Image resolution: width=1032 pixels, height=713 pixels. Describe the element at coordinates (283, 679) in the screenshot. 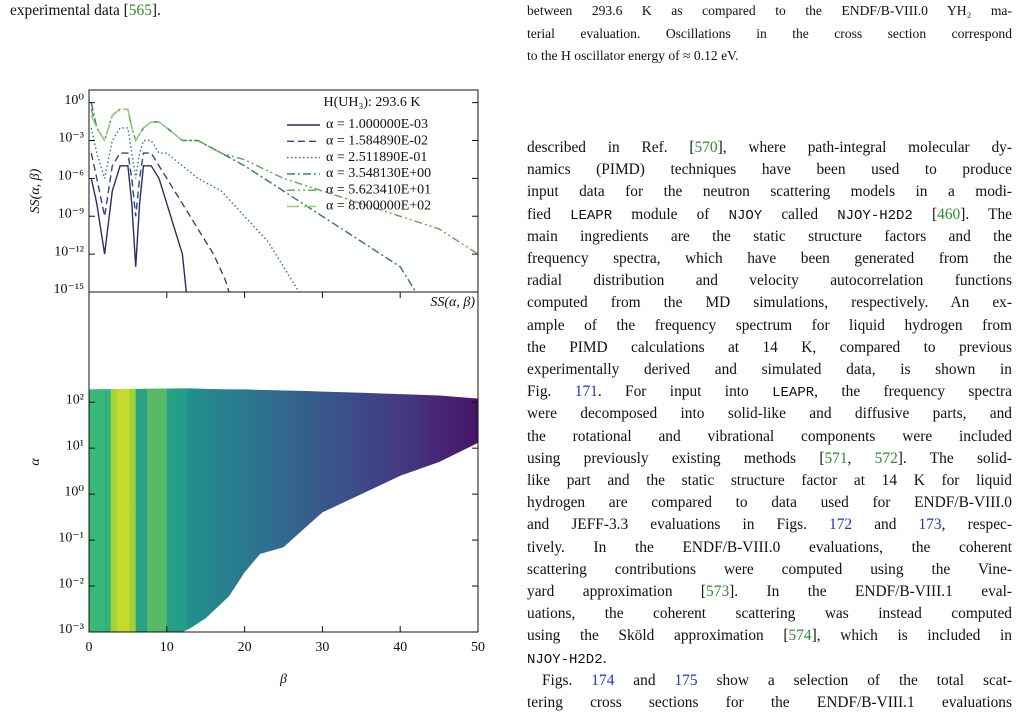

I see `x-axis-label: β` at that location.